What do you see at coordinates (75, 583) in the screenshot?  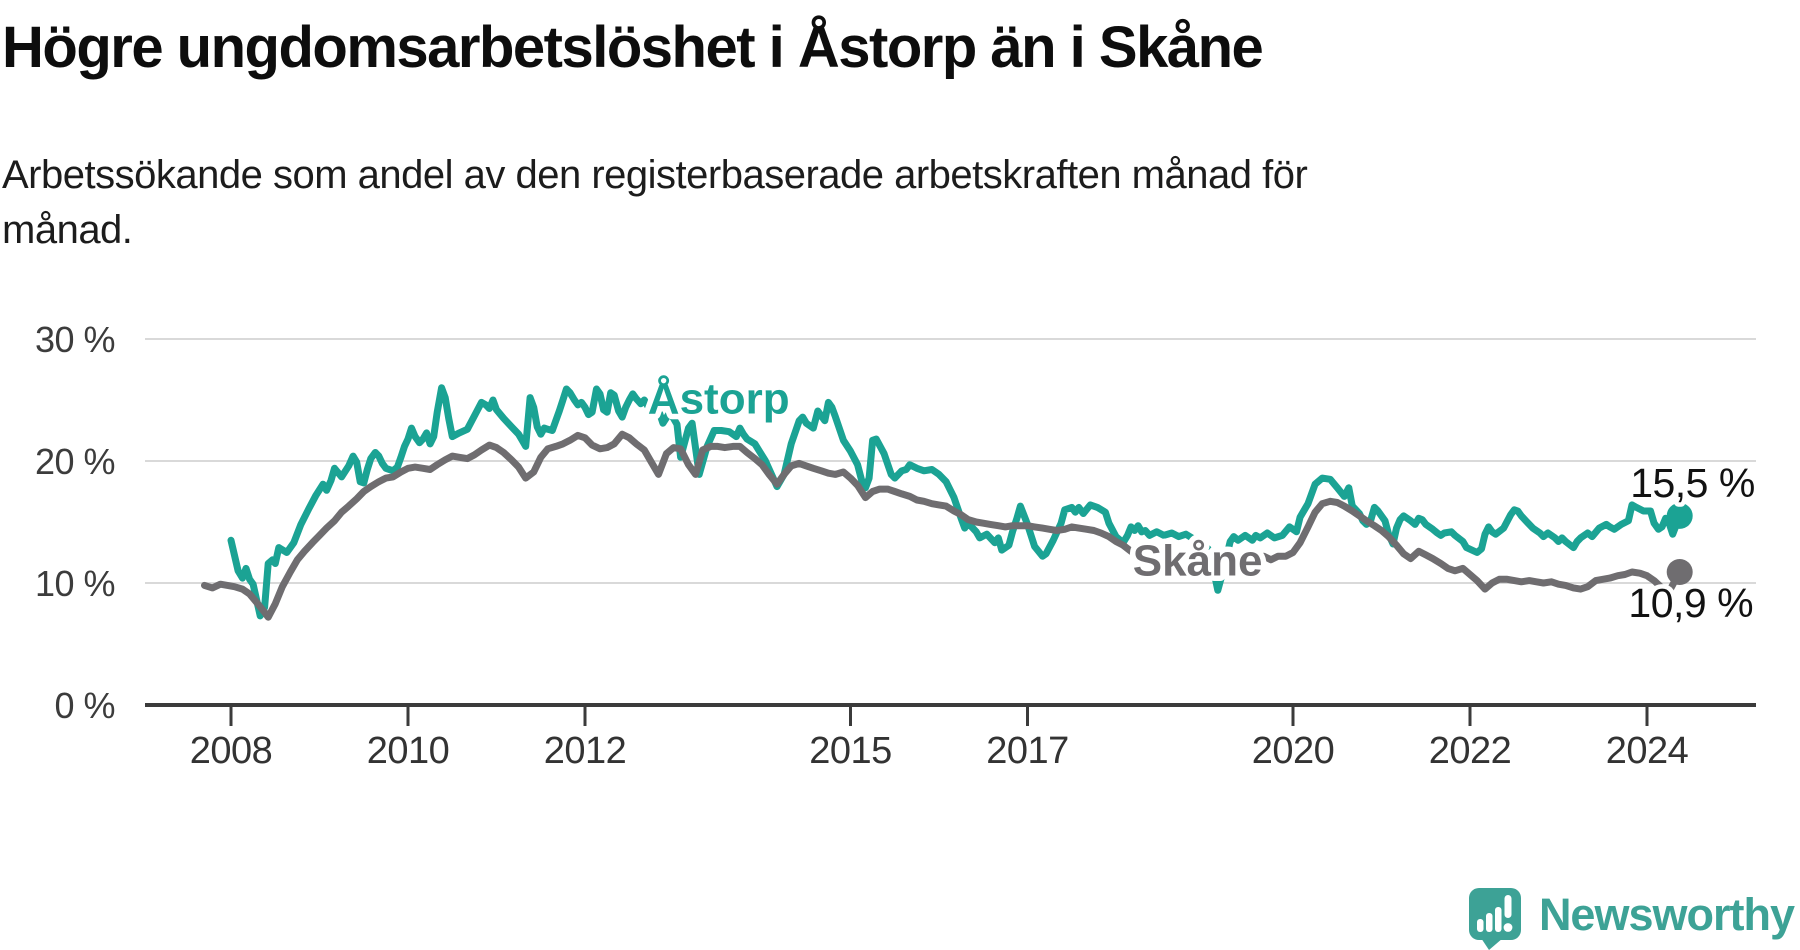 I see `y-tick-label-10: 10 %` at bounding box center [75, 583].